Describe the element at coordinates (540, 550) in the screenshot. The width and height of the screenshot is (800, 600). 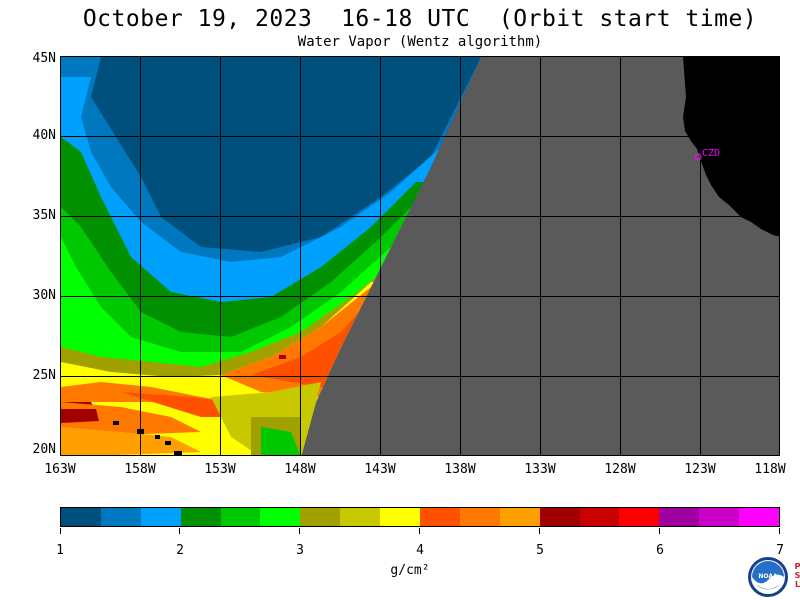
I see `colorbar-label-5: 5` at that location.